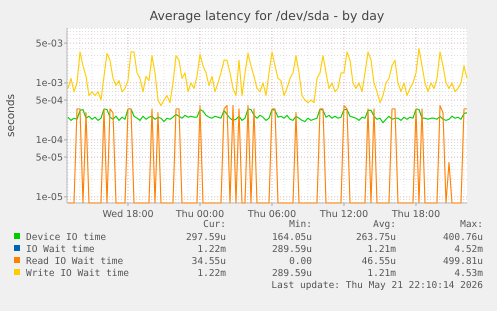 The image size is (497, 311). Describe the element at coordinates (469, 273) in the screenshot. I see `text: 4.53m` at that location.